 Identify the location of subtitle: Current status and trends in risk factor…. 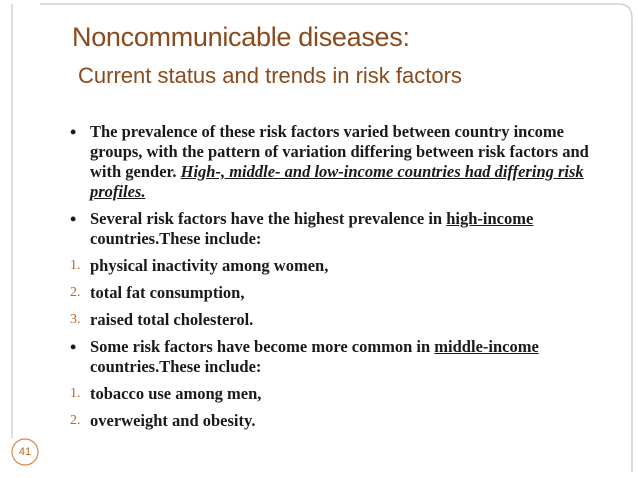
(270, 75).